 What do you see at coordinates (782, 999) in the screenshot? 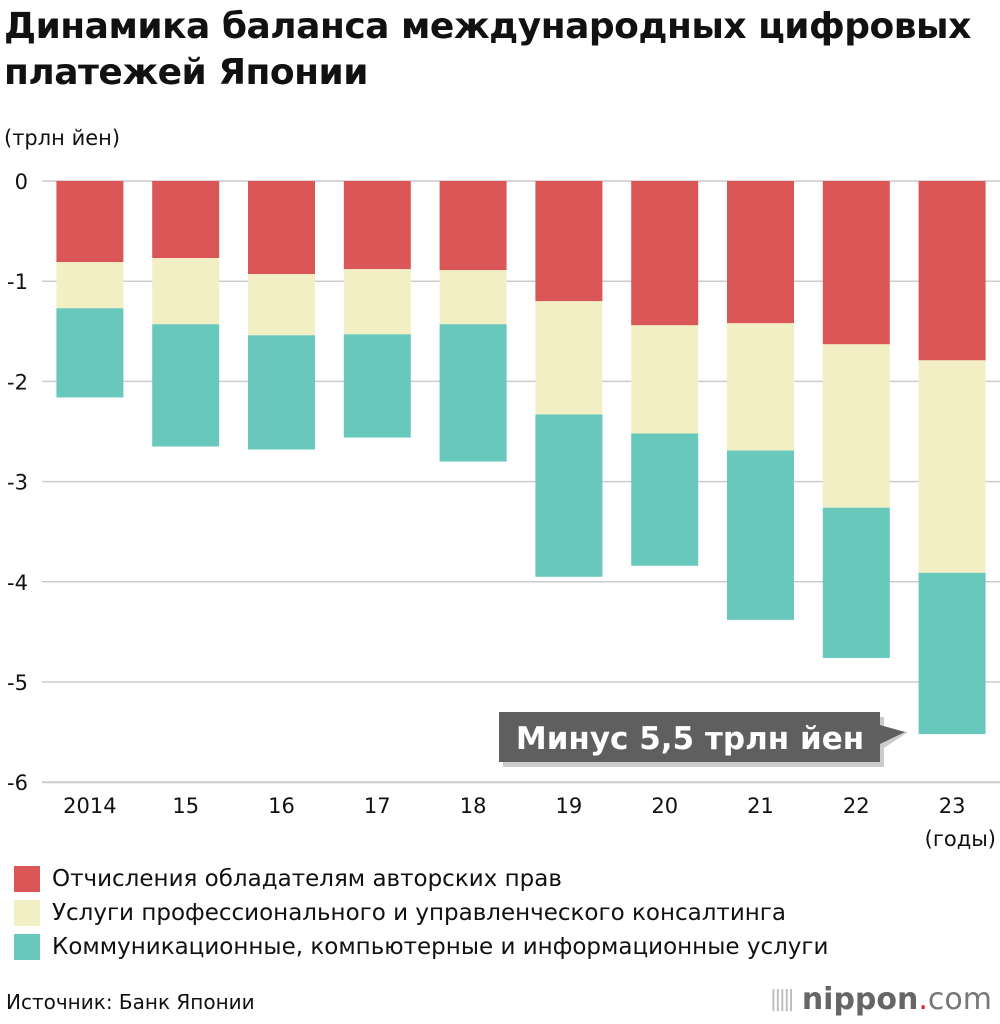
I see `logo-mark-icon: |||||` at bounding box center [782, 999].